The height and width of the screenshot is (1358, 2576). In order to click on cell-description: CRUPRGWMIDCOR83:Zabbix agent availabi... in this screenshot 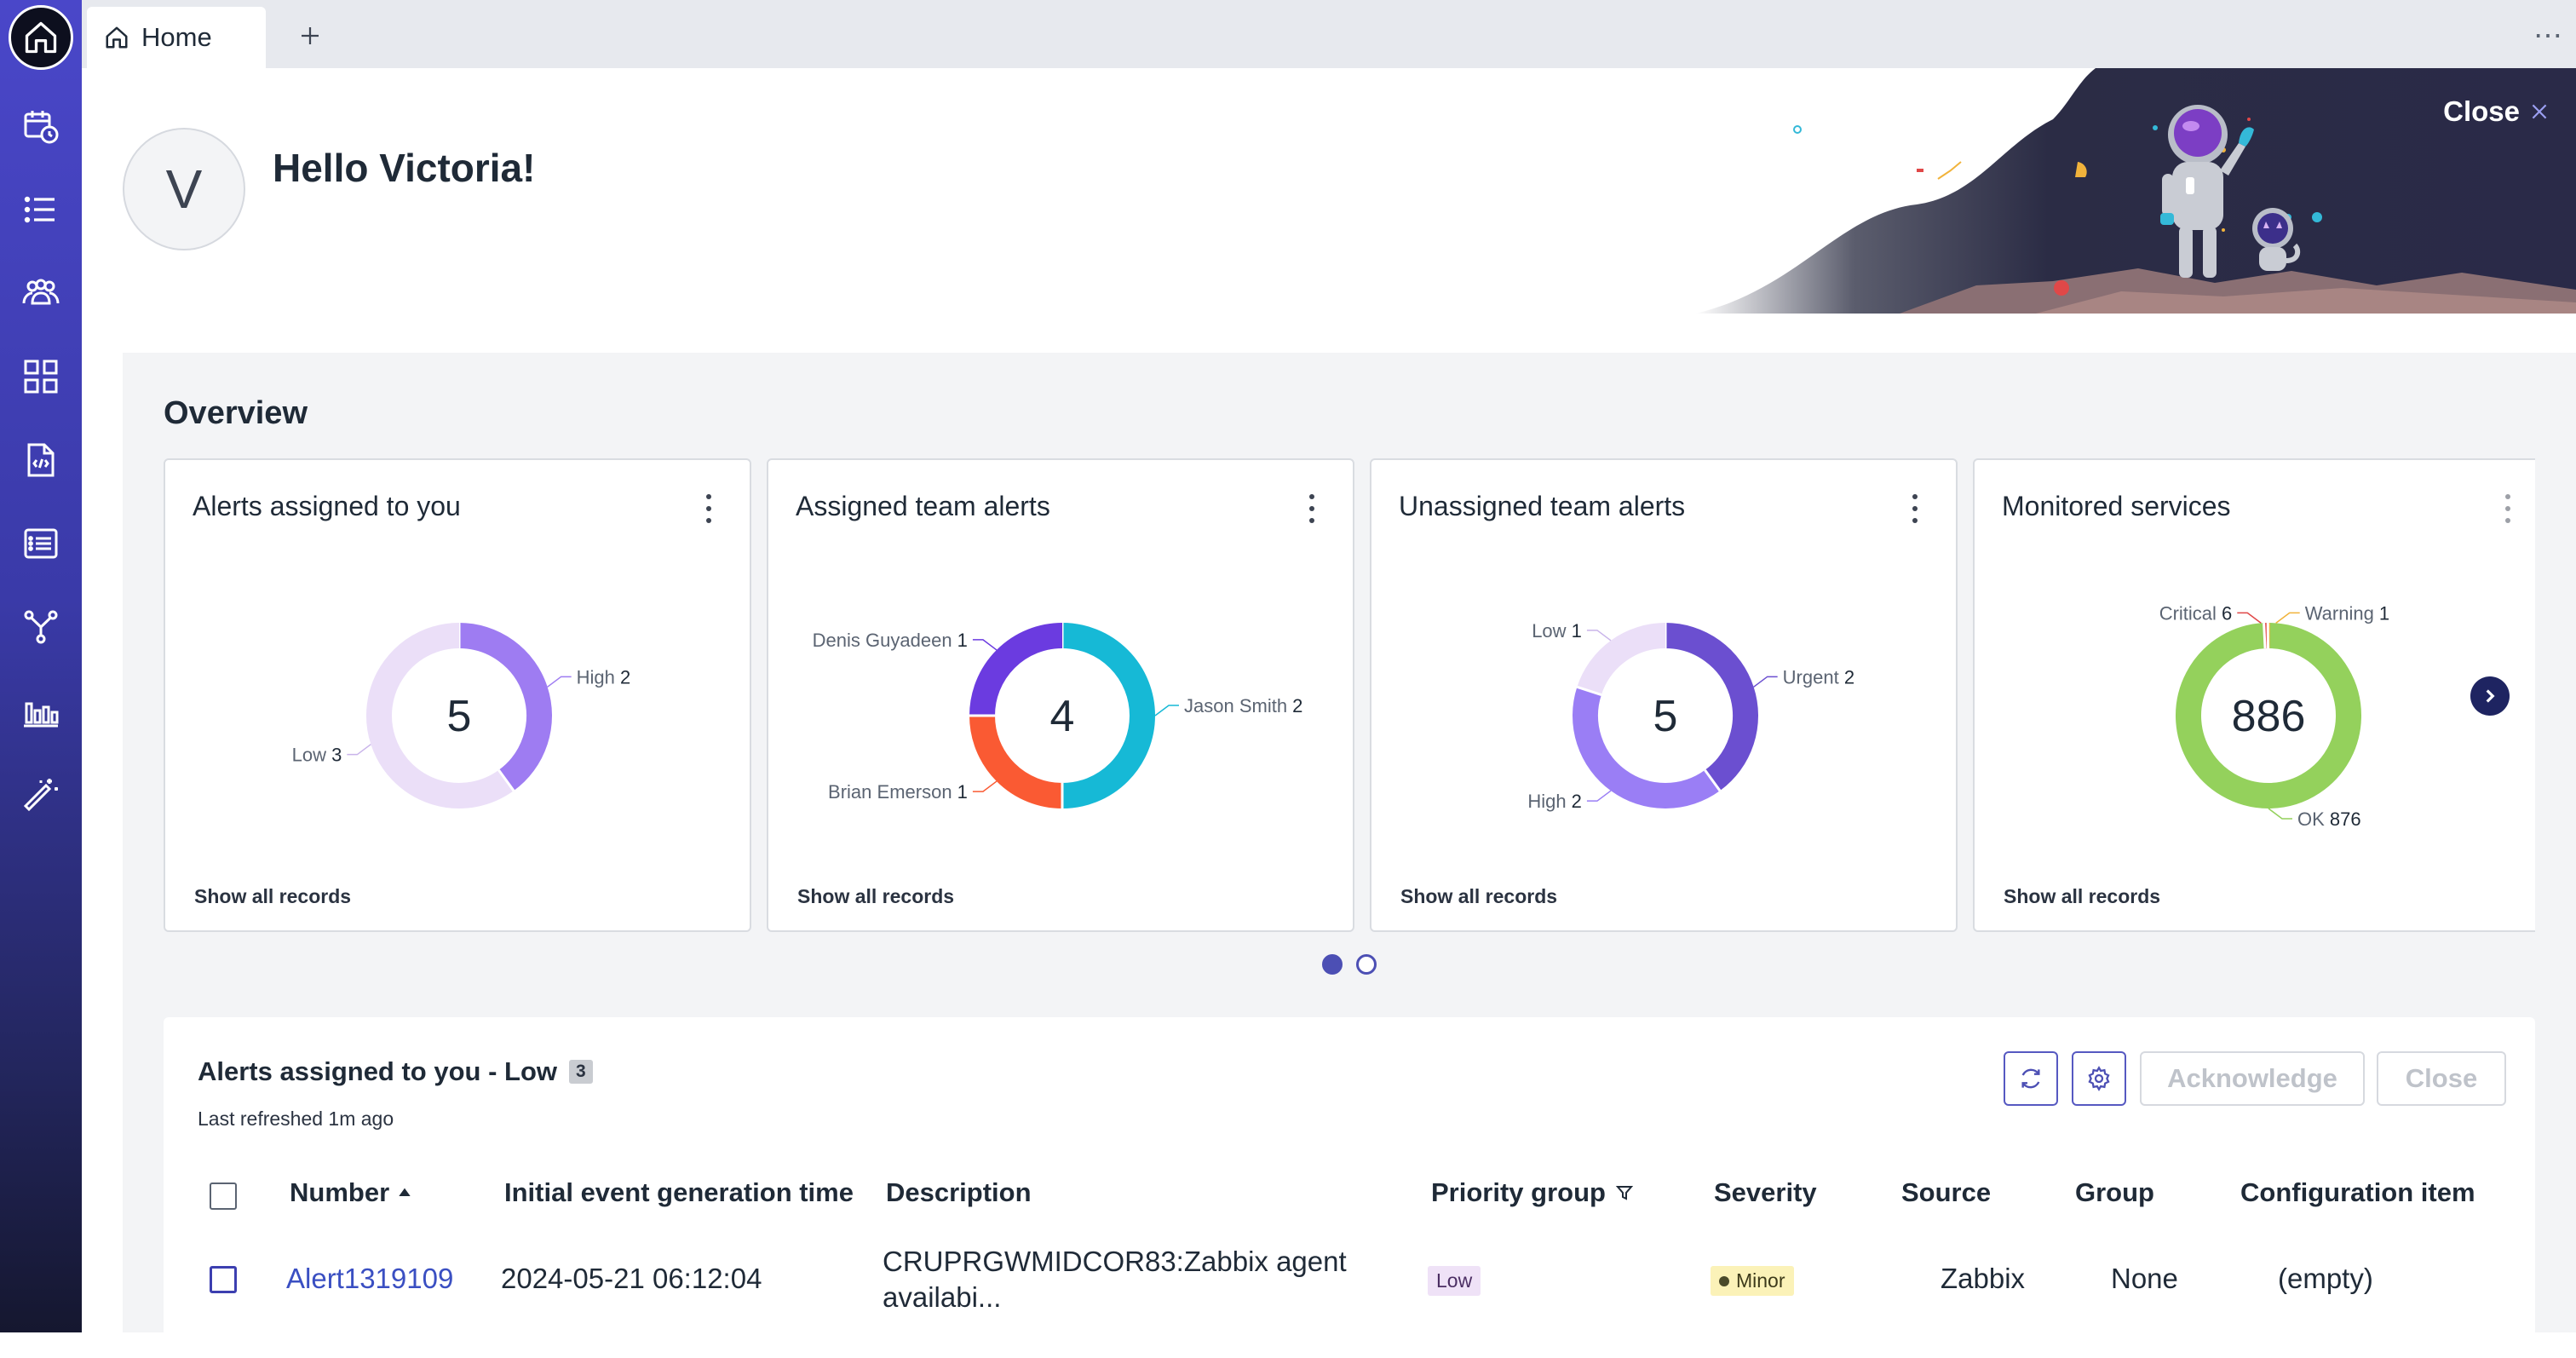, I will do `click(1115, 1279)`.